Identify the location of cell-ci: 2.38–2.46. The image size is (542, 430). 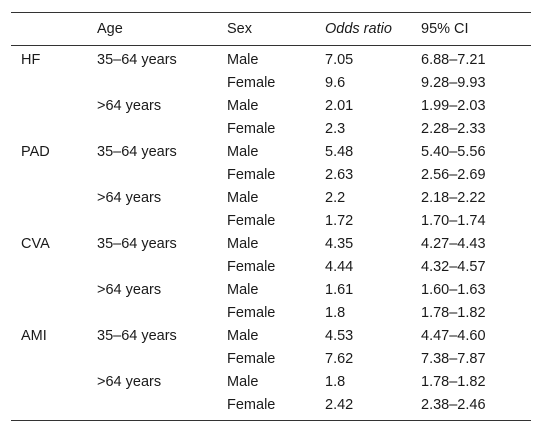
(453, 404).